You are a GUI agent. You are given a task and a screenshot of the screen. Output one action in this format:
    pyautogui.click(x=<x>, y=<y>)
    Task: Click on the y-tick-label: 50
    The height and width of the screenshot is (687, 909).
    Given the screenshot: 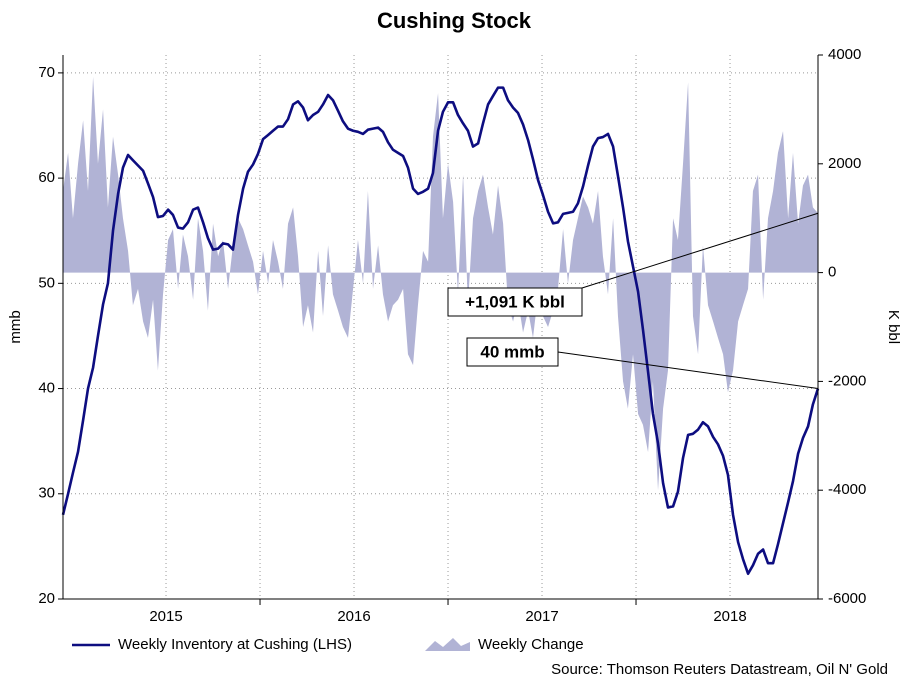 What is the action you would take?
    pyautogui.click(x=46, y=282)
    